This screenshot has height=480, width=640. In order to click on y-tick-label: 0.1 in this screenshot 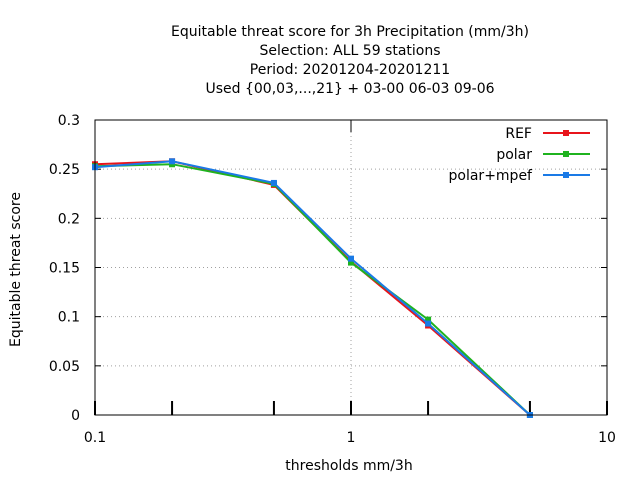, I will do `click(69, 318)`.